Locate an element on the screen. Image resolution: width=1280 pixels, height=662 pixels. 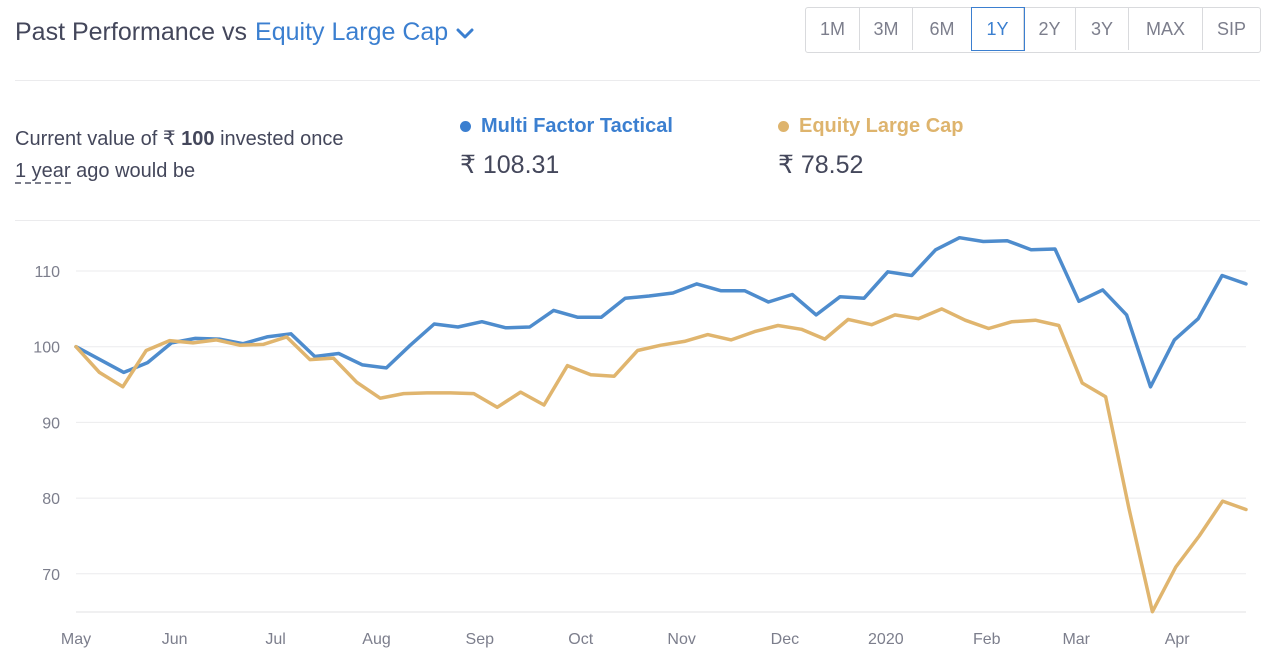
period-button-2y: 2Y is located at coordinates (1050, 29).